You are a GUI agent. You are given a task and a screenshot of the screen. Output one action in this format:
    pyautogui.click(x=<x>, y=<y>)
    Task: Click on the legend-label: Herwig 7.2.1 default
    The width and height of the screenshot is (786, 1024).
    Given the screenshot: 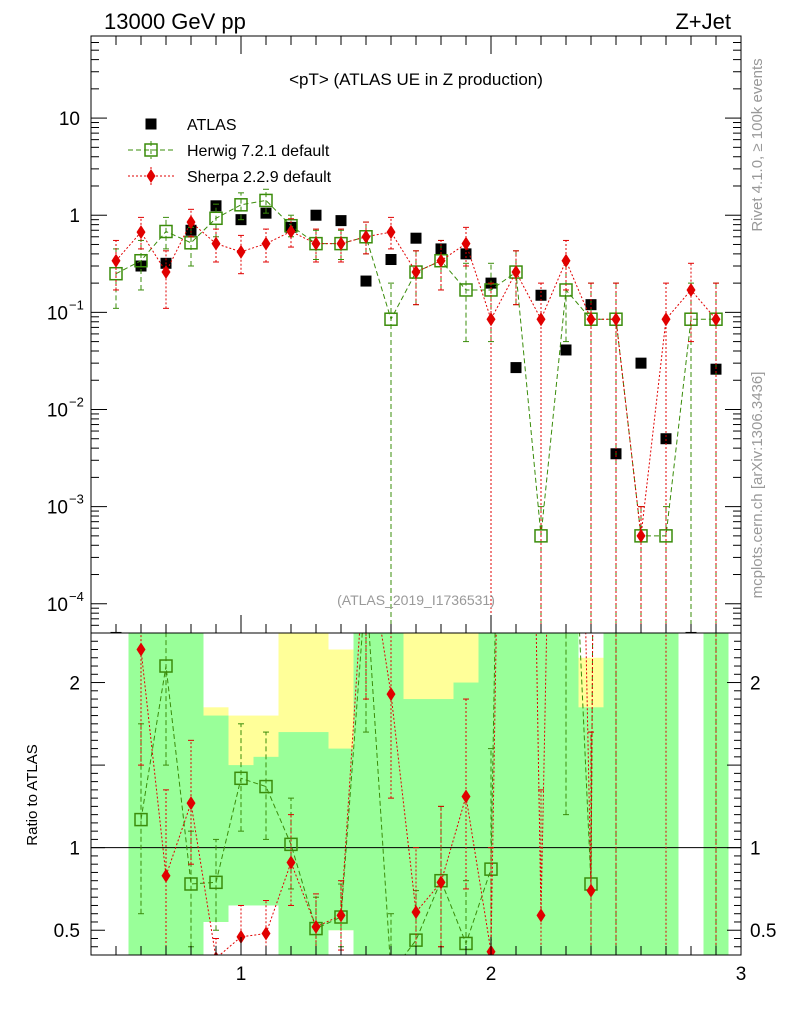 What is the action you would take?
    pyautogui.click(x=258, y=151)
    